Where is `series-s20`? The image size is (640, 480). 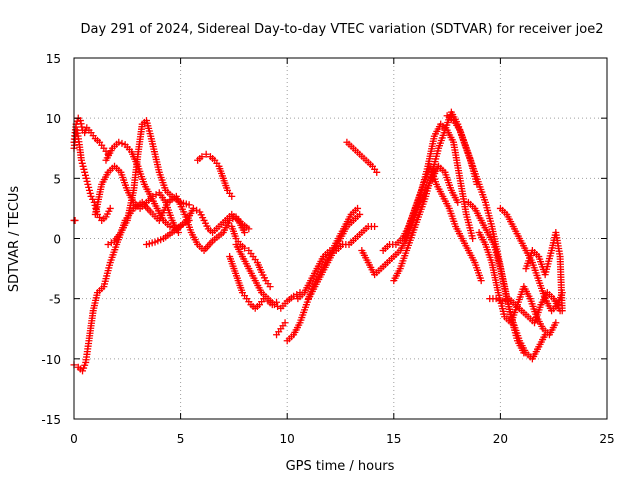
series-s20 is located at coordinates (442, 223).